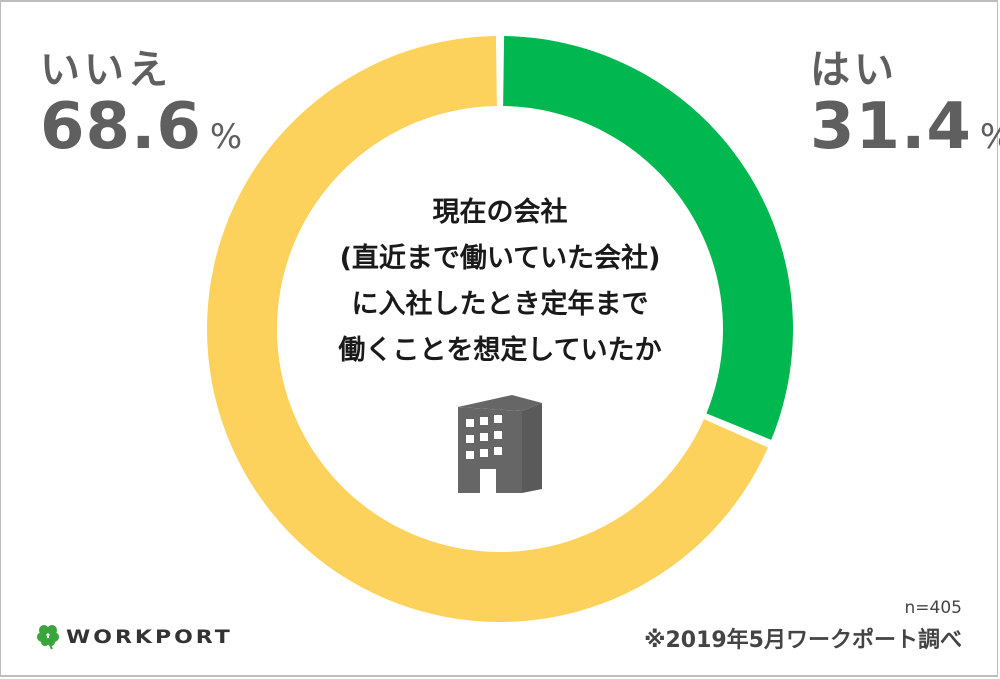 The image size is (1000, 679). What do you see at coordinates (500, 444) in the screenshot?
I see `building-icon` at bounding box center [500, 444].